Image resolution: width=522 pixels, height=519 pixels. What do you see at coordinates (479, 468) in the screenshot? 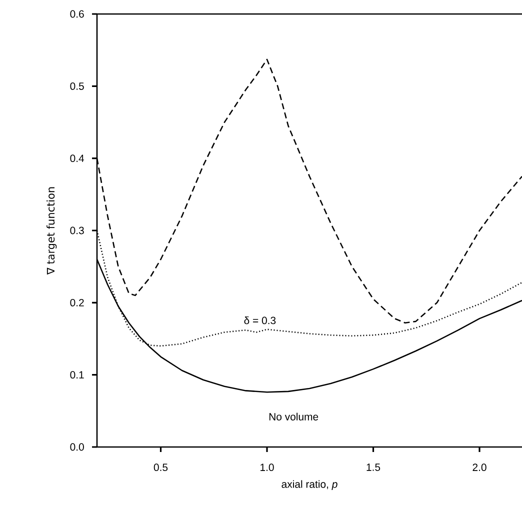
I see `x-tick-label: 2.0` at bounding box center [479, 468].